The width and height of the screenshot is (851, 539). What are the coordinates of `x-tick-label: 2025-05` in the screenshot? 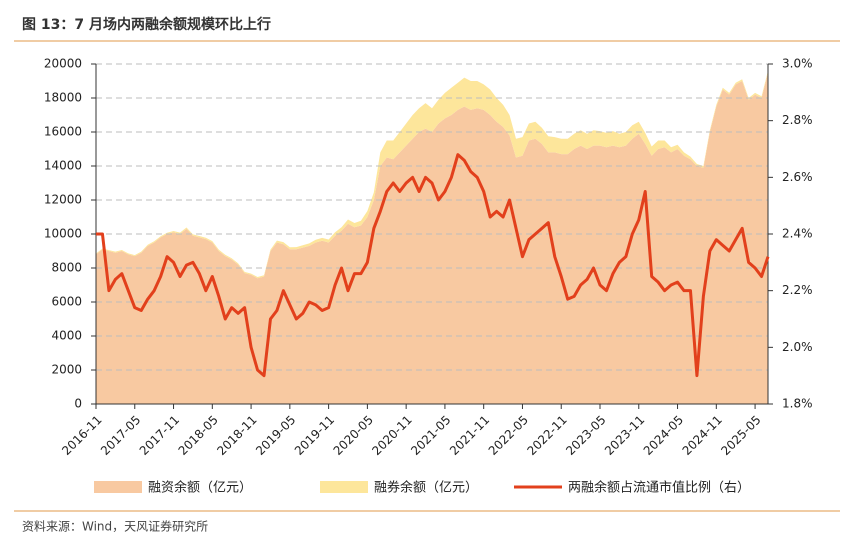 It's located at (740, 435).